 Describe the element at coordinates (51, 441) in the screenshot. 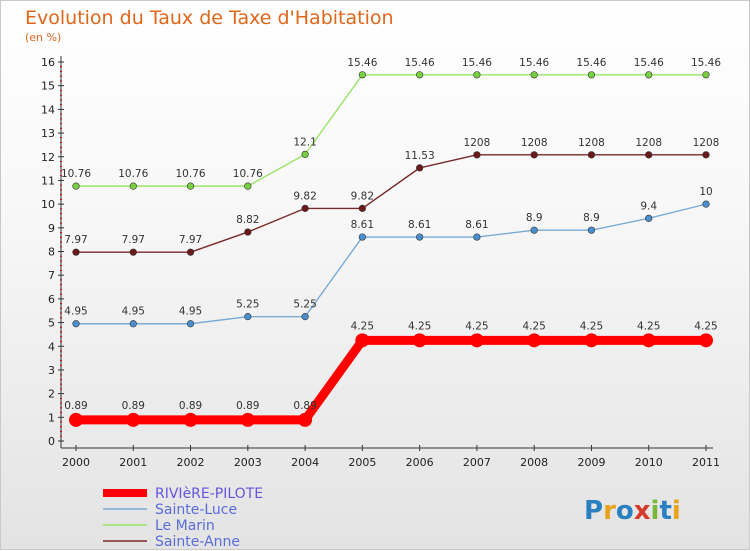

I see `y-tick-label: 0` at that location.